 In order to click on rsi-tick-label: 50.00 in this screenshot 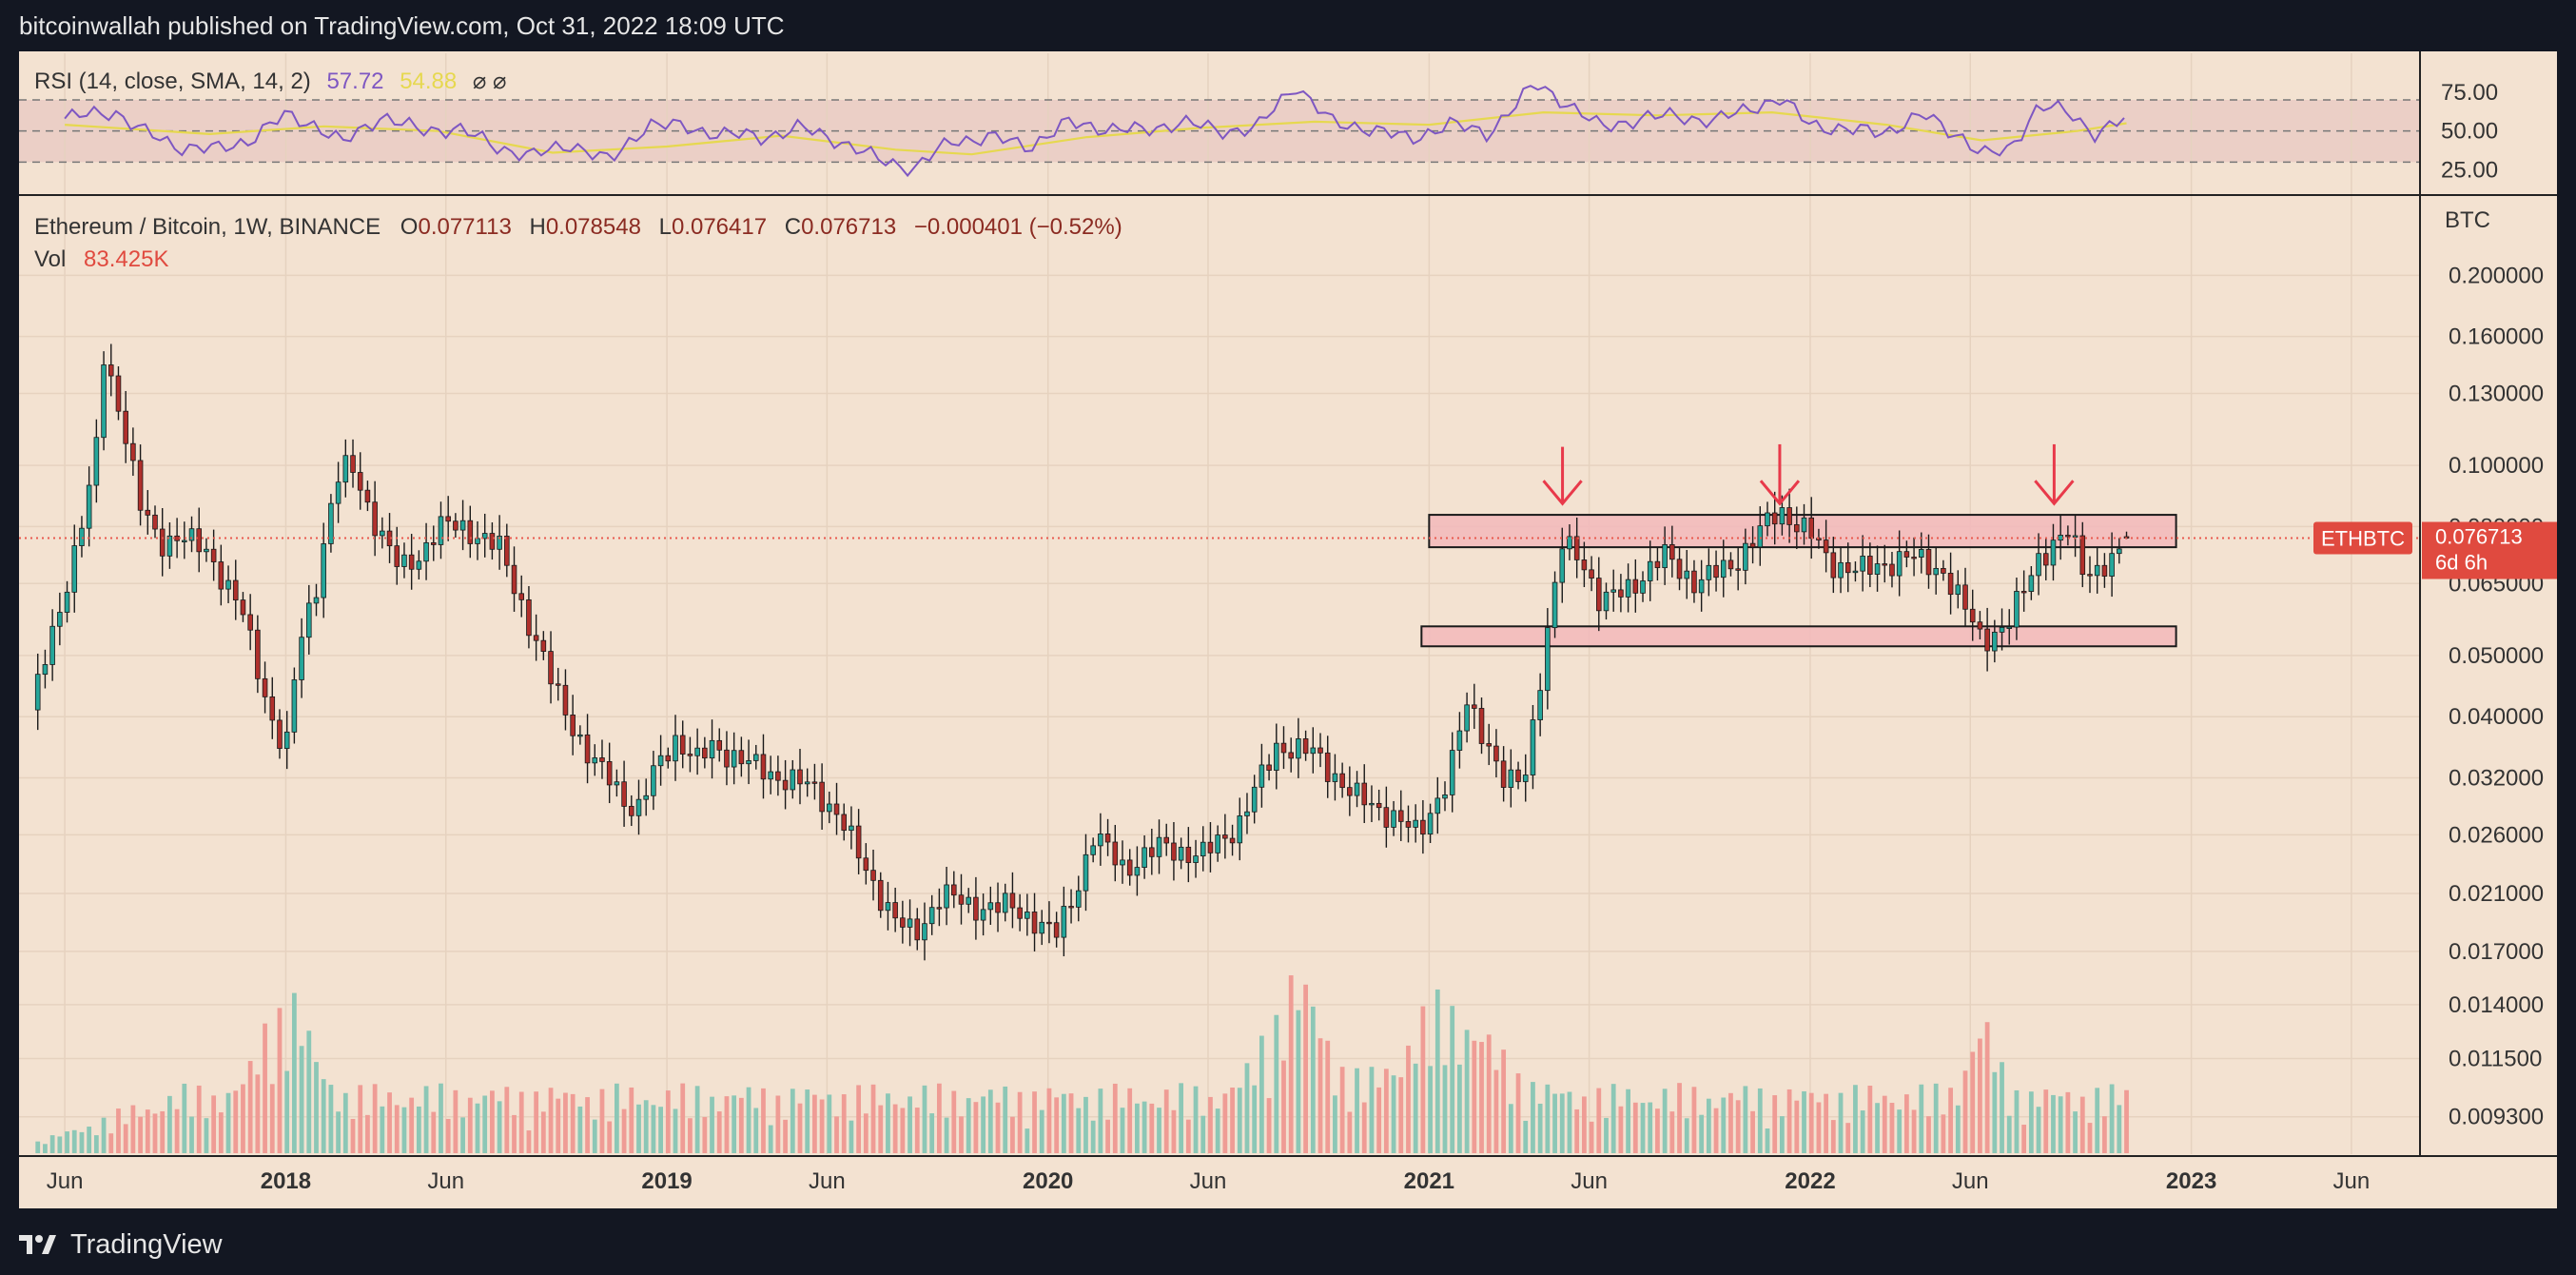, I will do `click(2469, 132)`.